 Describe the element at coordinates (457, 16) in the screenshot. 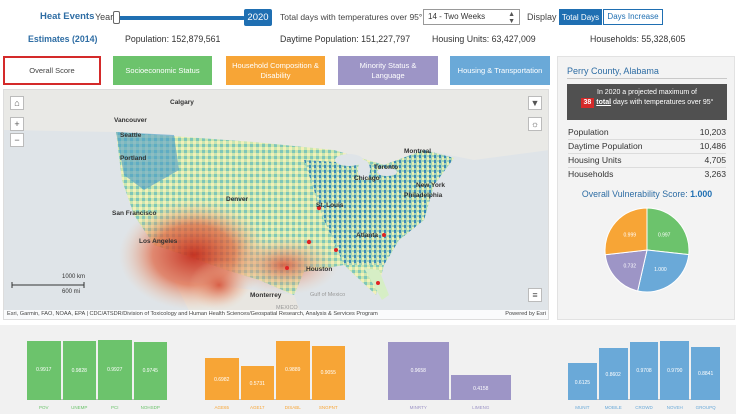

I see `period-select-value: 14 - Two Weeks` at that location.